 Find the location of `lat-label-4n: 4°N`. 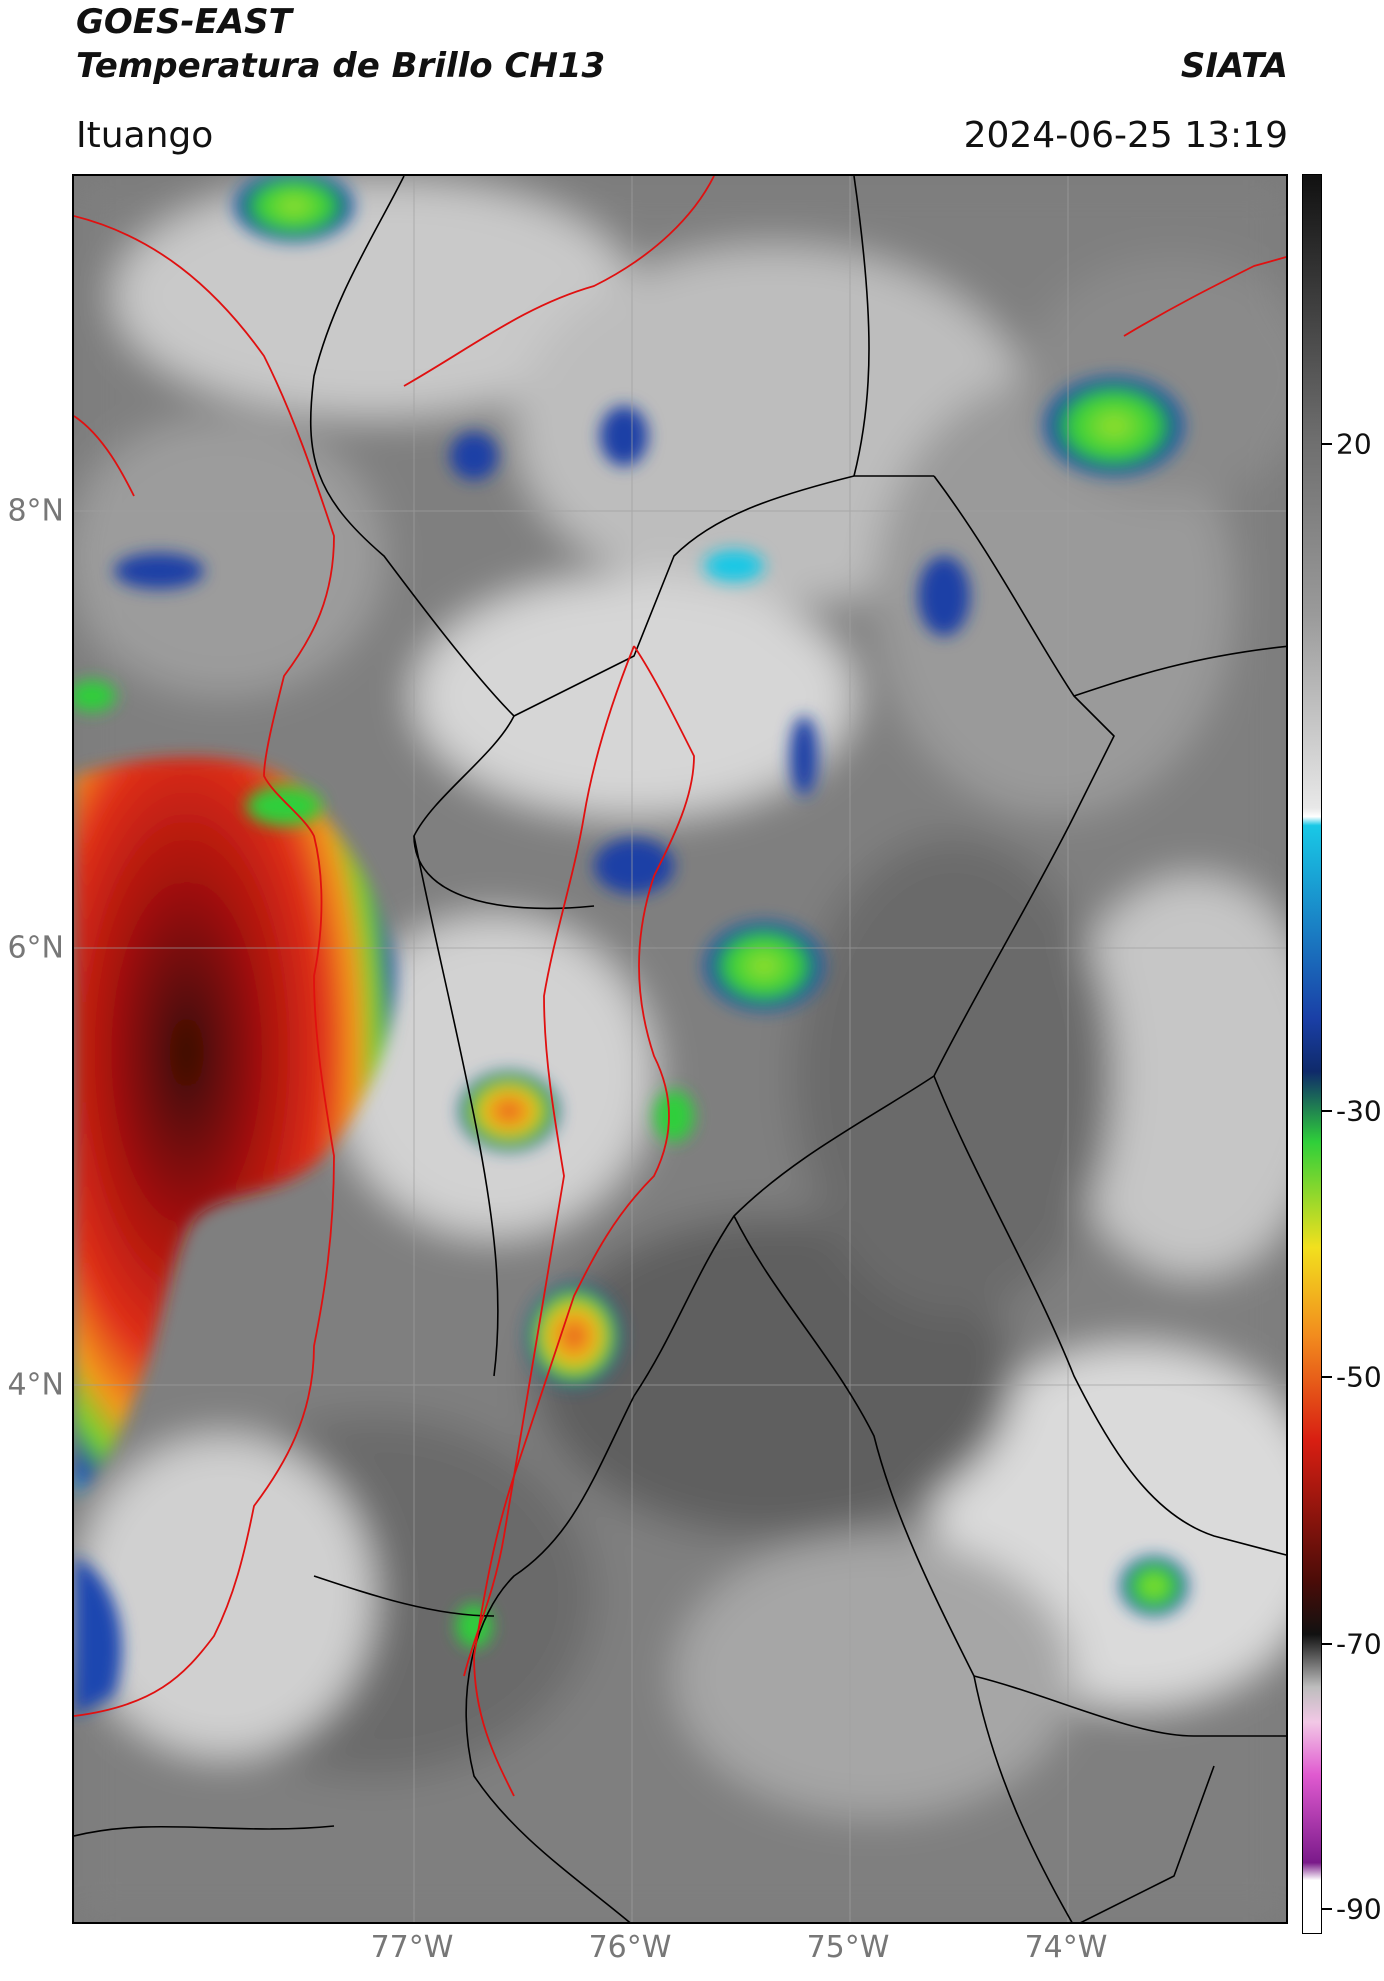

lat-label-4n: 4°N is located at coordinates (35, 1385).